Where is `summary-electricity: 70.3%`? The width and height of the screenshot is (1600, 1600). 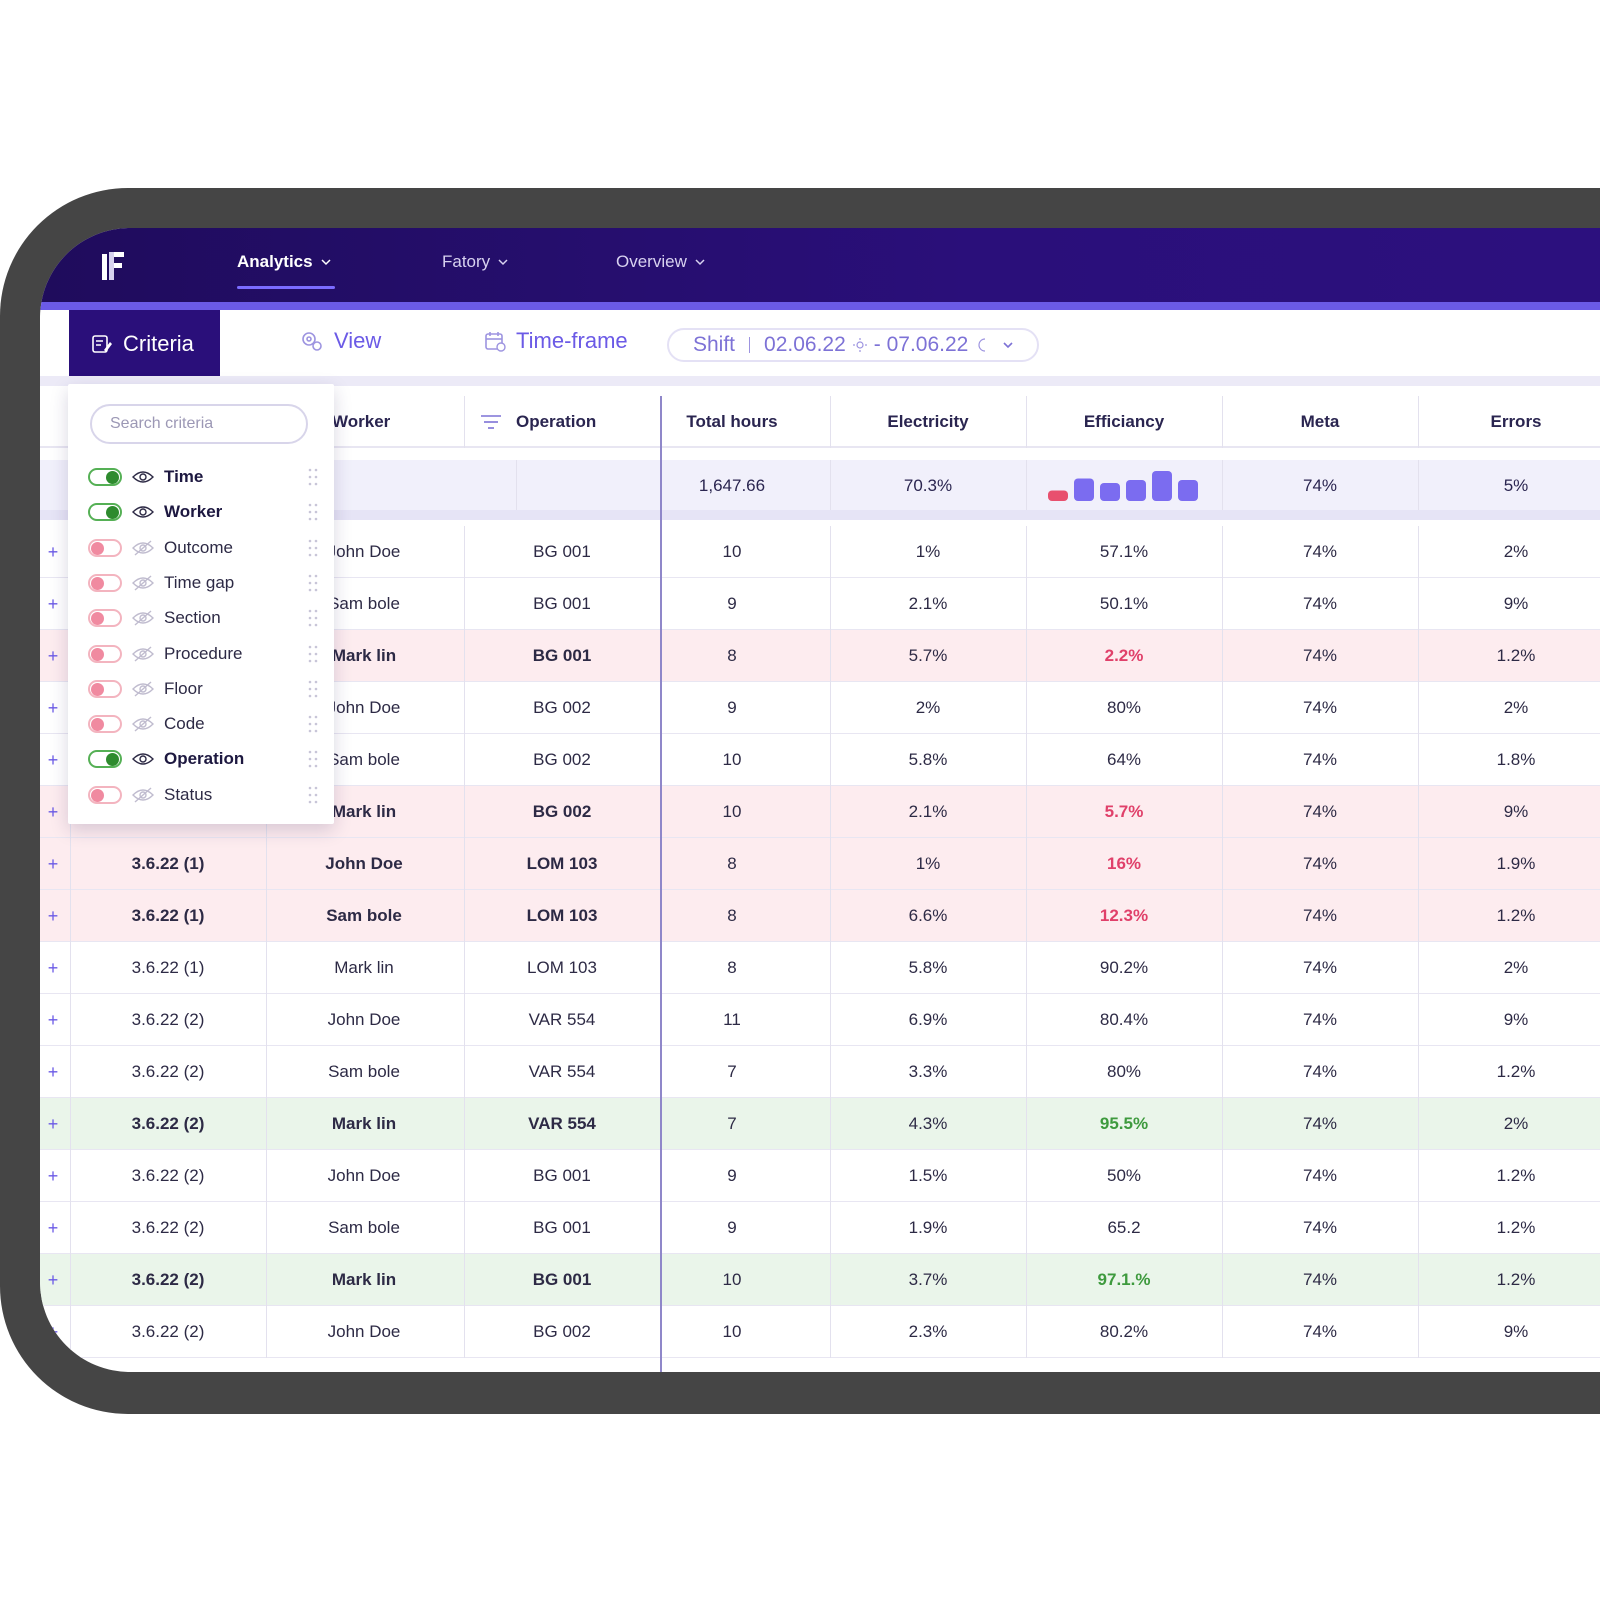
summary-electricity: 70.3% is located at coordinates (928, 485).